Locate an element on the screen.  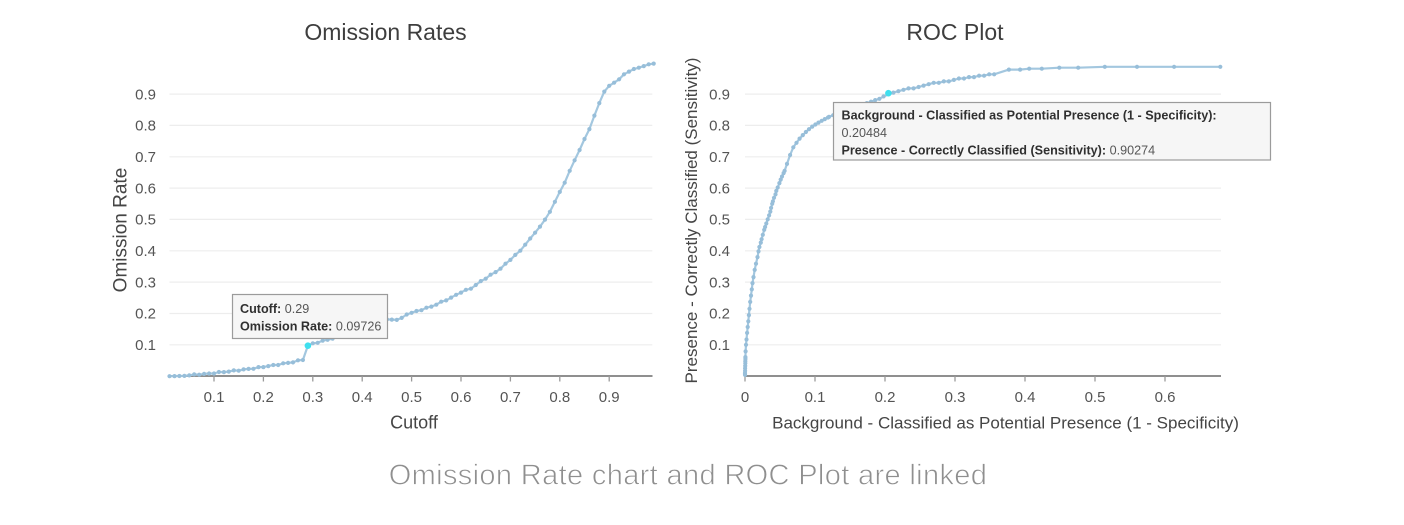
svg-text: ROC Plot is located at coordinates (955, 32).